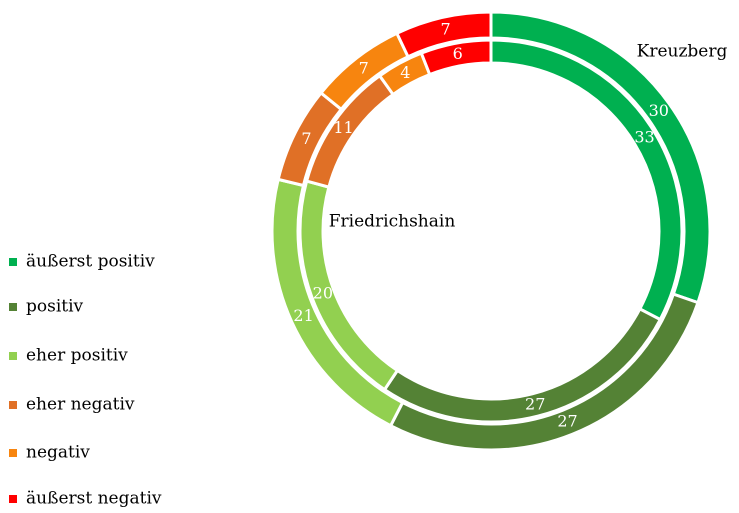  I want to click on legend-label: eher negativ, so click(80, 405).